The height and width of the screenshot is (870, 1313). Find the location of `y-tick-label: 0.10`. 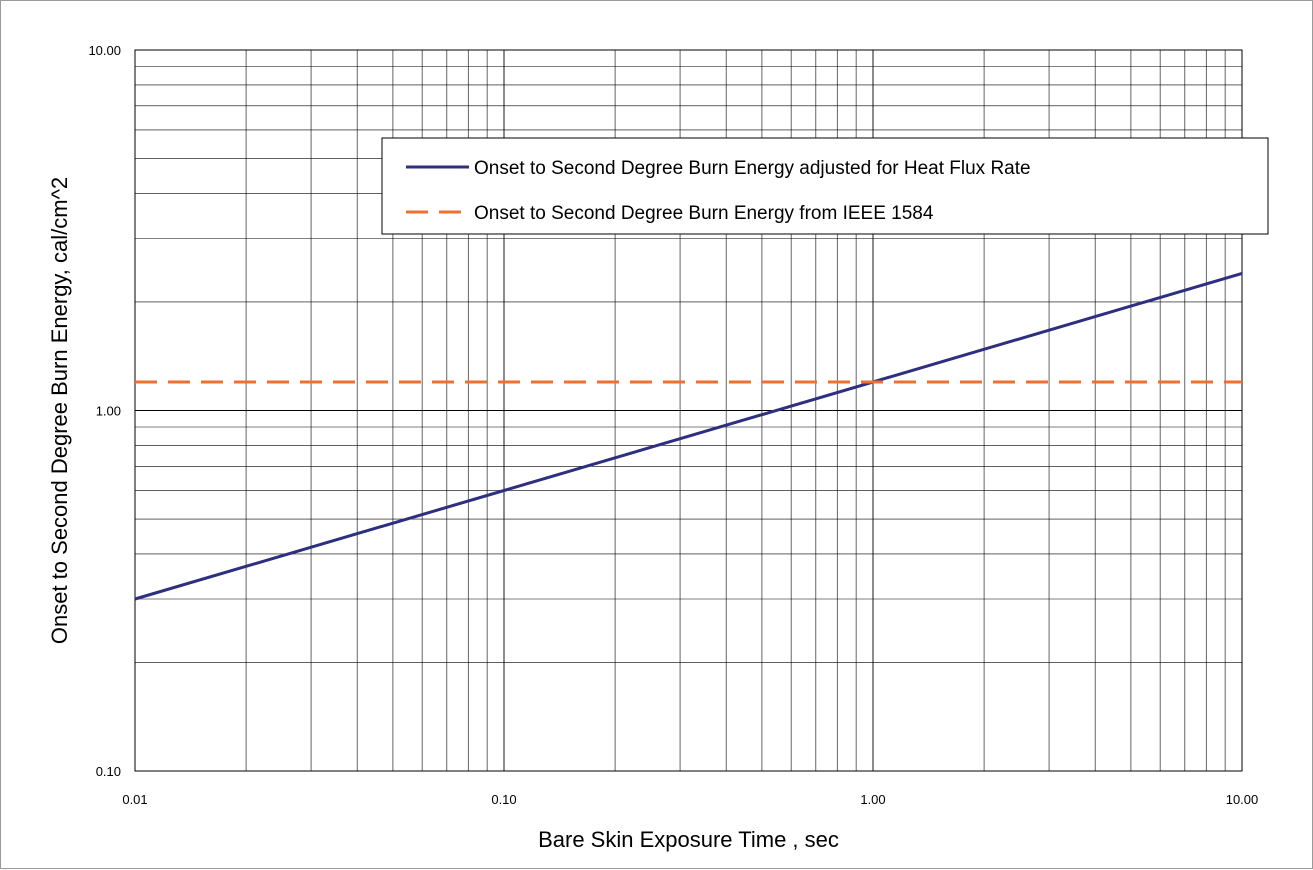

y-tick-label: 0.10 is located at coordinates (108, 771).